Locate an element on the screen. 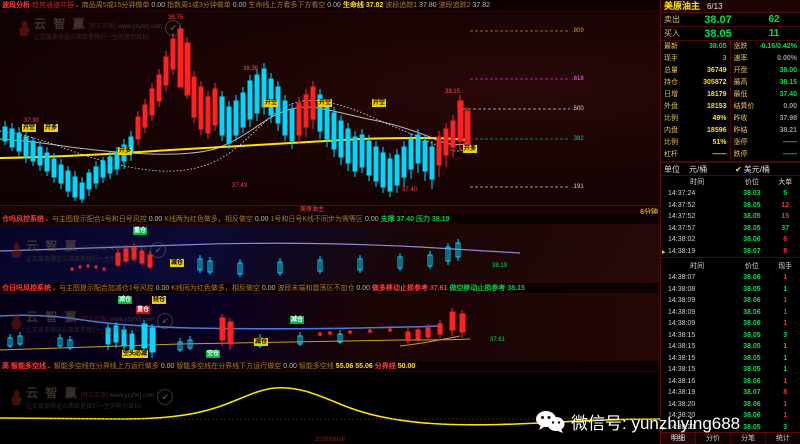 The width and height of the screenshot is (800, 444). unit-alt-value: 美元/桶 is located at coordinates (756, 169).